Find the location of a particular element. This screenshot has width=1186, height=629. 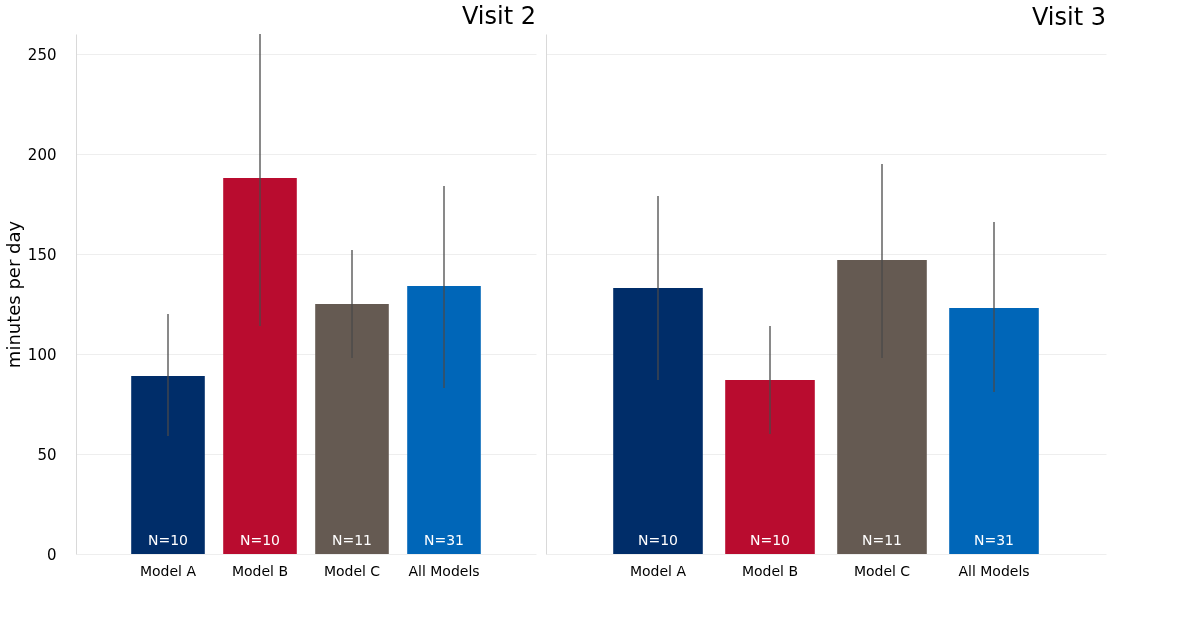

y-tick-label: 0 is located at coordinates (51, 554).